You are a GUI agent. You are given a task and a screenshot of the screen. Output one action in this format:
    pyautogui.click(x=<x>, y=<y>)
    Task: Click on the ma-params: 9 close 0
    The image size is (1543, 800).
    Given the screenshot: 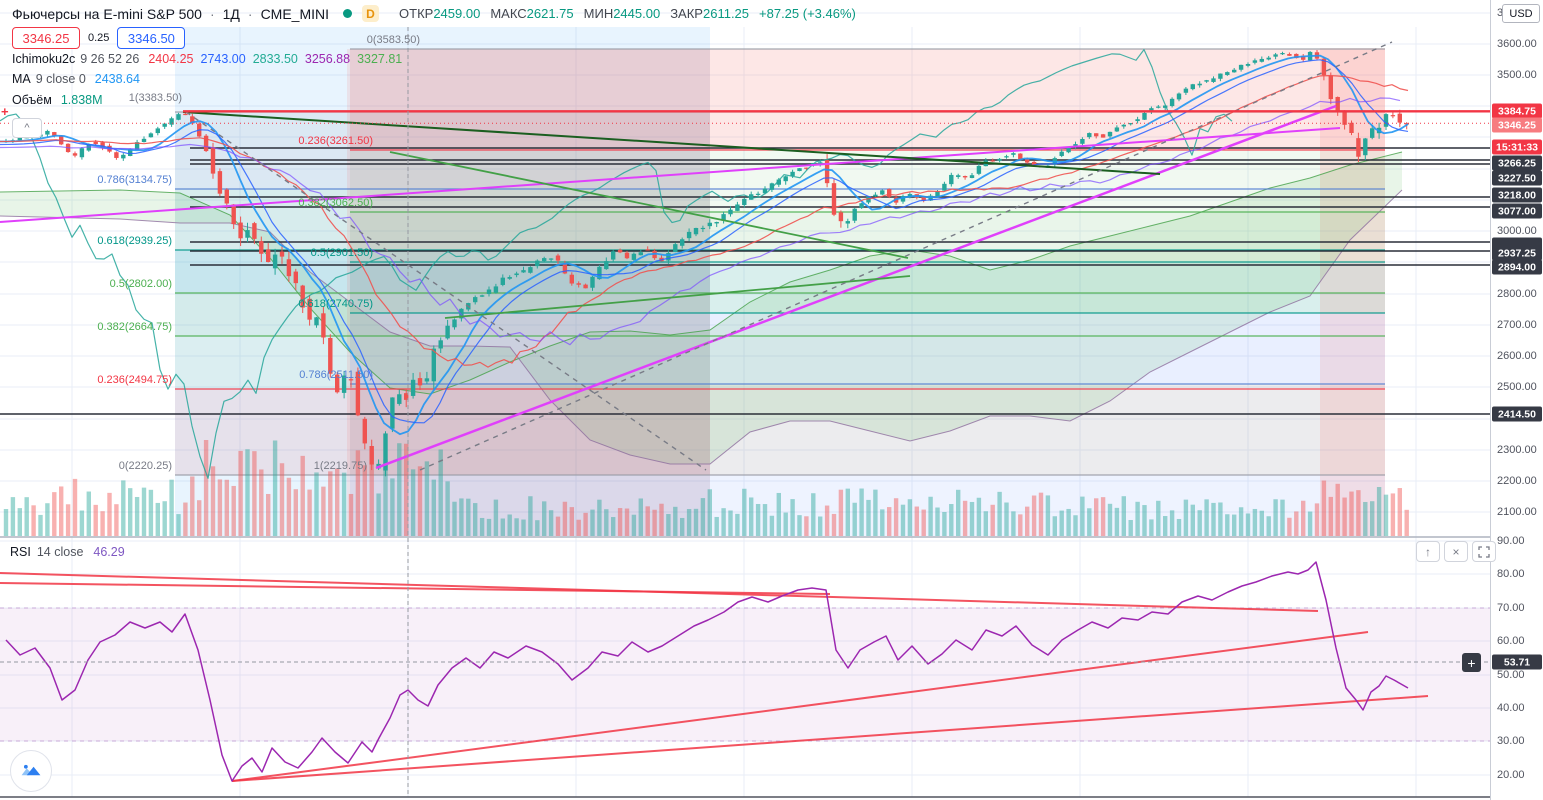 What is the action you would take?
    pyautogui.click(x=60, y=79)
    